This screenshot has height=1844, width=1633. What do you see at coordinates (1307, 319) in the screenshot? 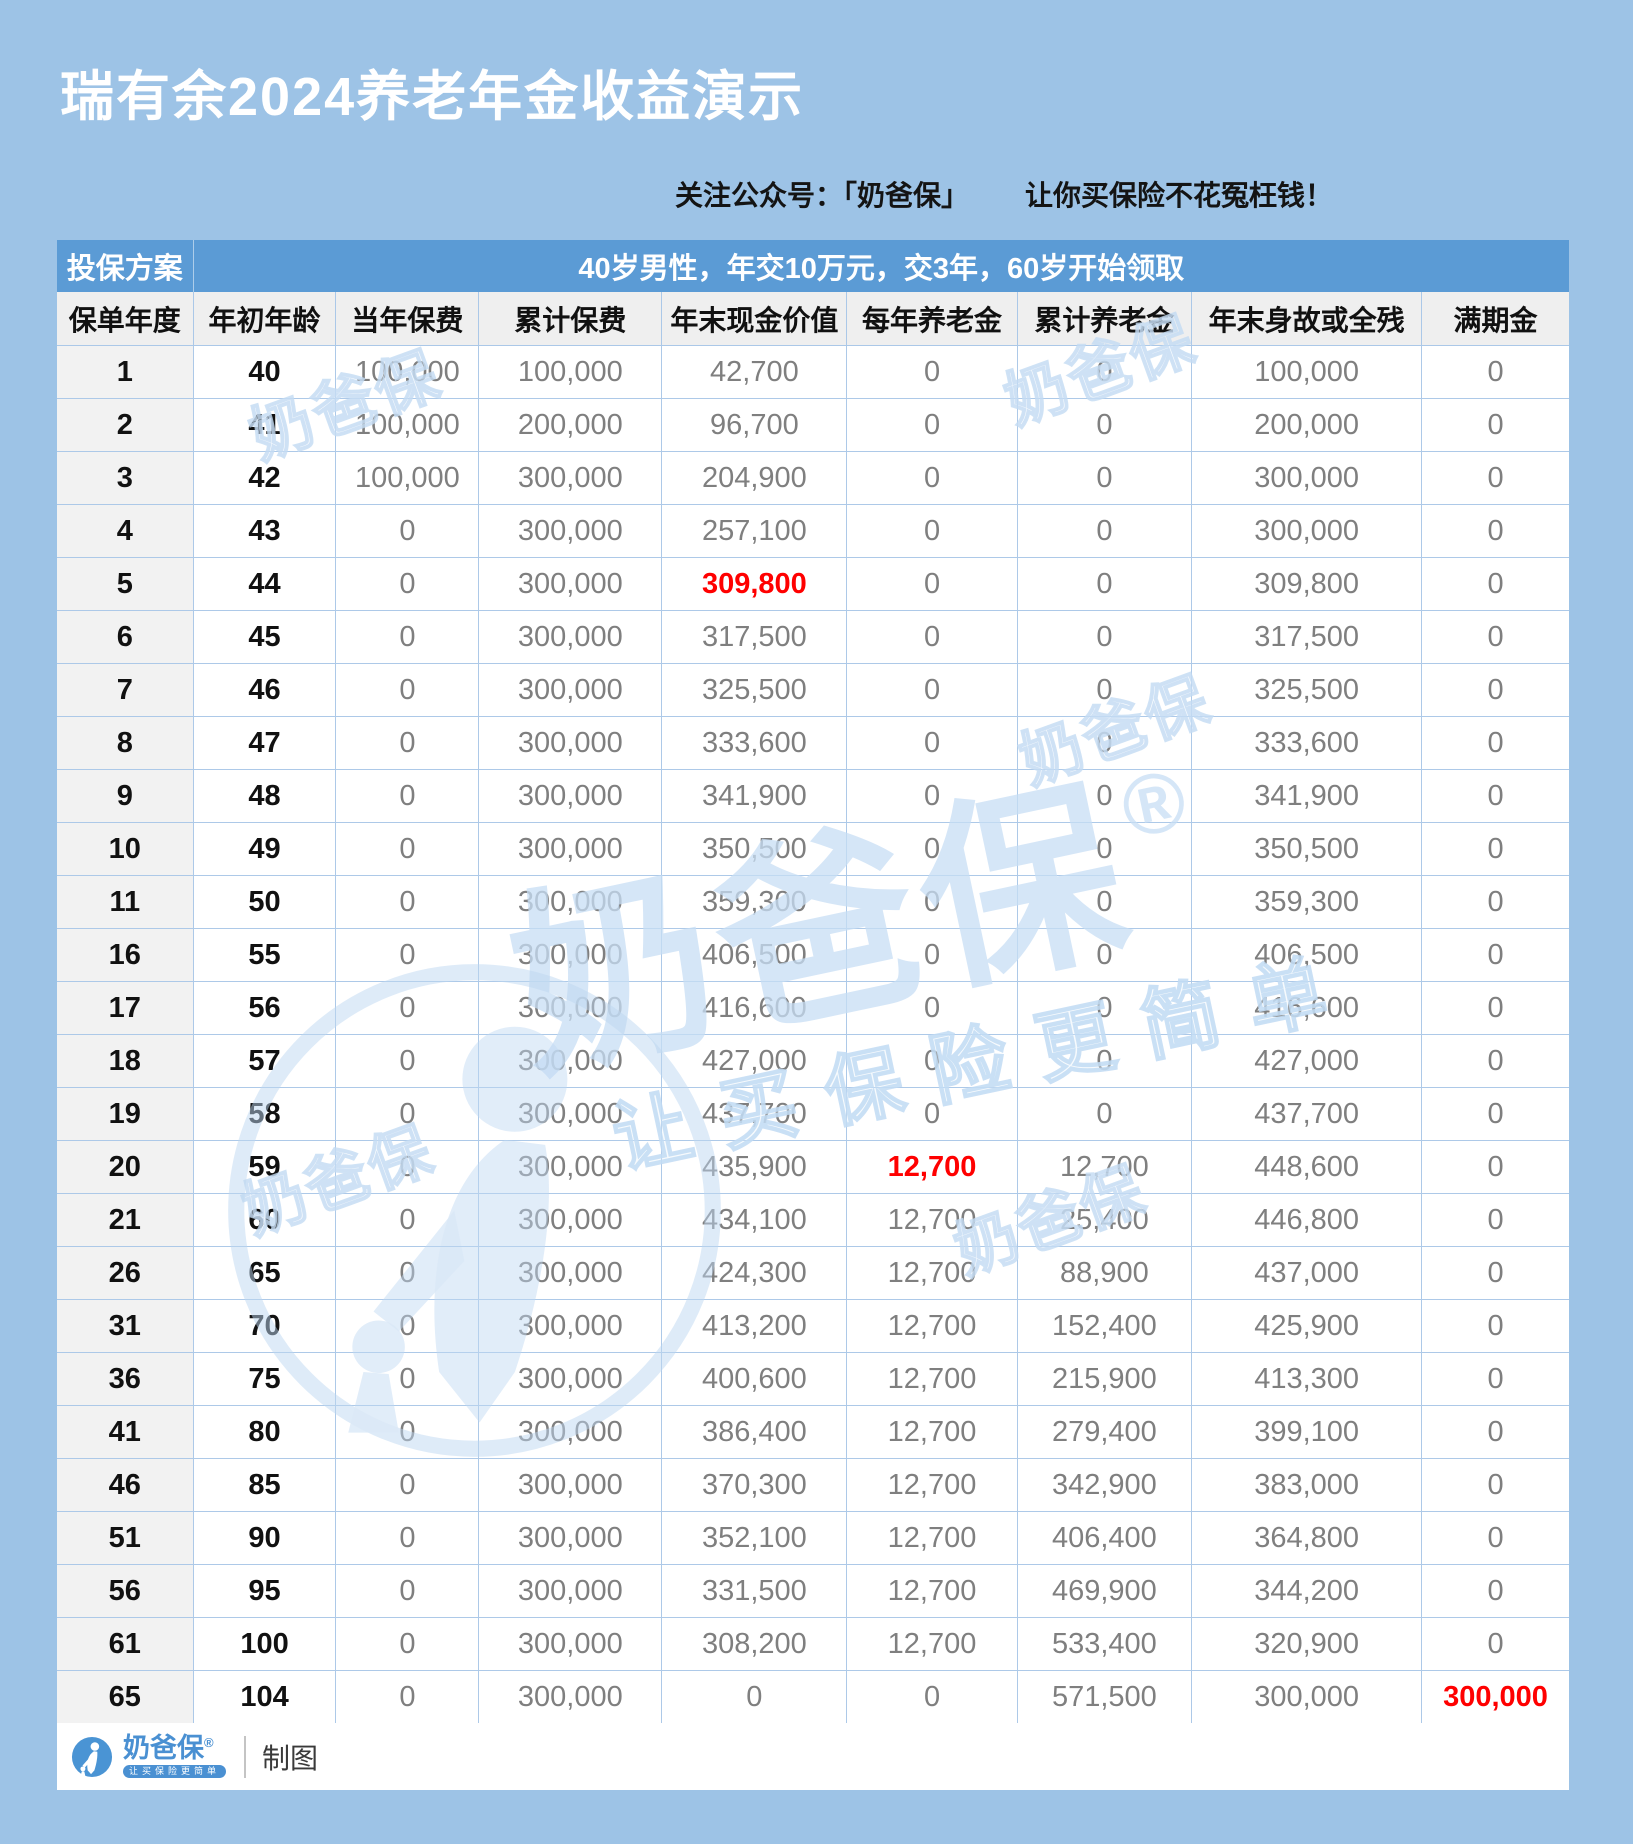
I see `column-header: 年末身故或全残` at bounding box center [1307, 319].